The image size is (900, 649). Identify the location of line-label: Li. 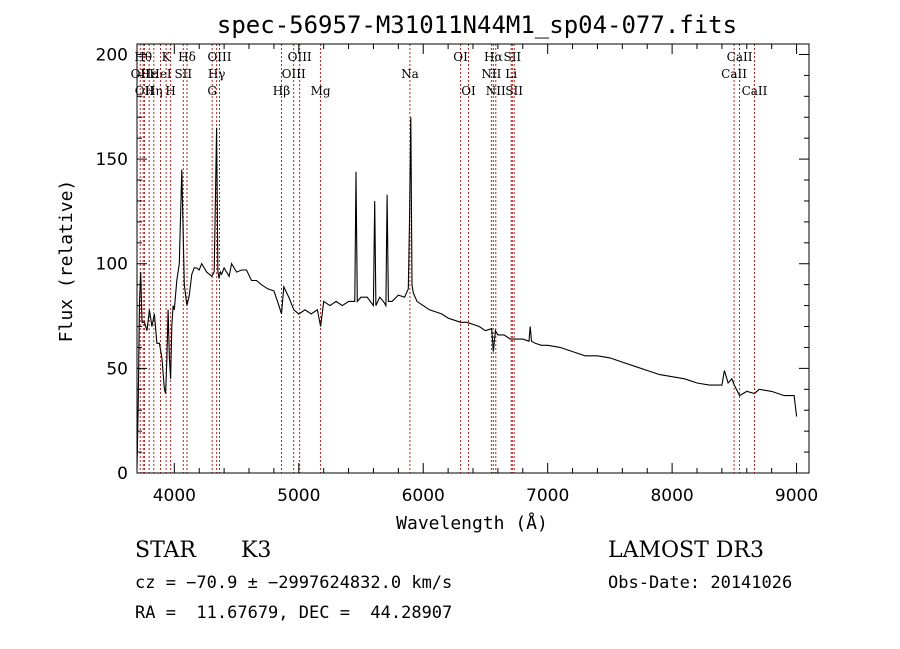
(511, 74).